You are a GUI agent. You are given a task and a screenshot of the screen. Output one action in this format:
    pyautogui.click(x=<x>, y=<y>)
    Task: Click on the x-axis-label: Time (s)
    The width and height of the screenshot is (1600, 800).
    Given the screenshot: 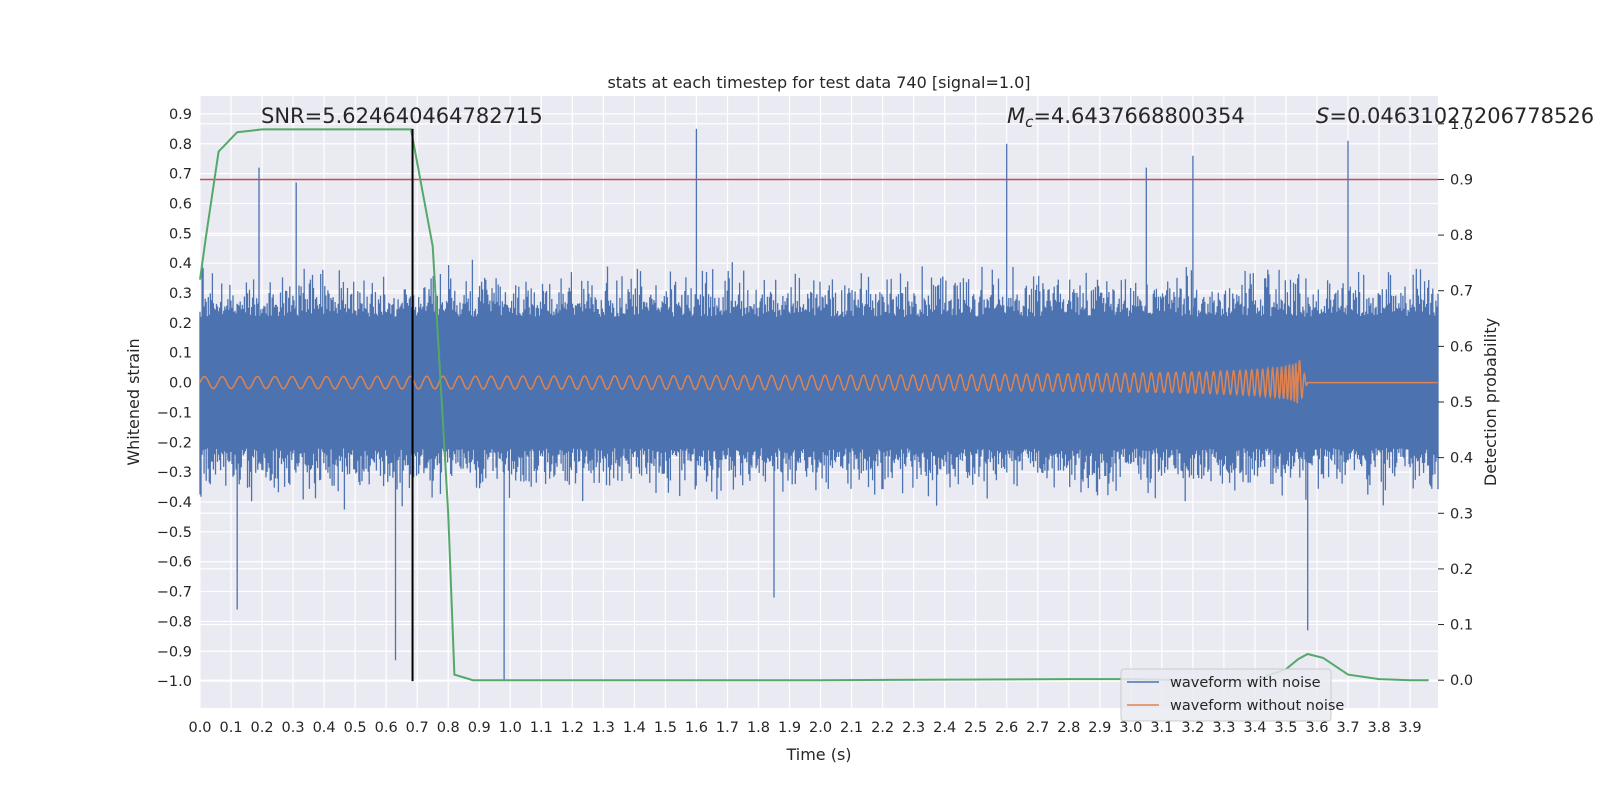 What is the action you would take?
    pyautogui.click(x=818, y=754)
    